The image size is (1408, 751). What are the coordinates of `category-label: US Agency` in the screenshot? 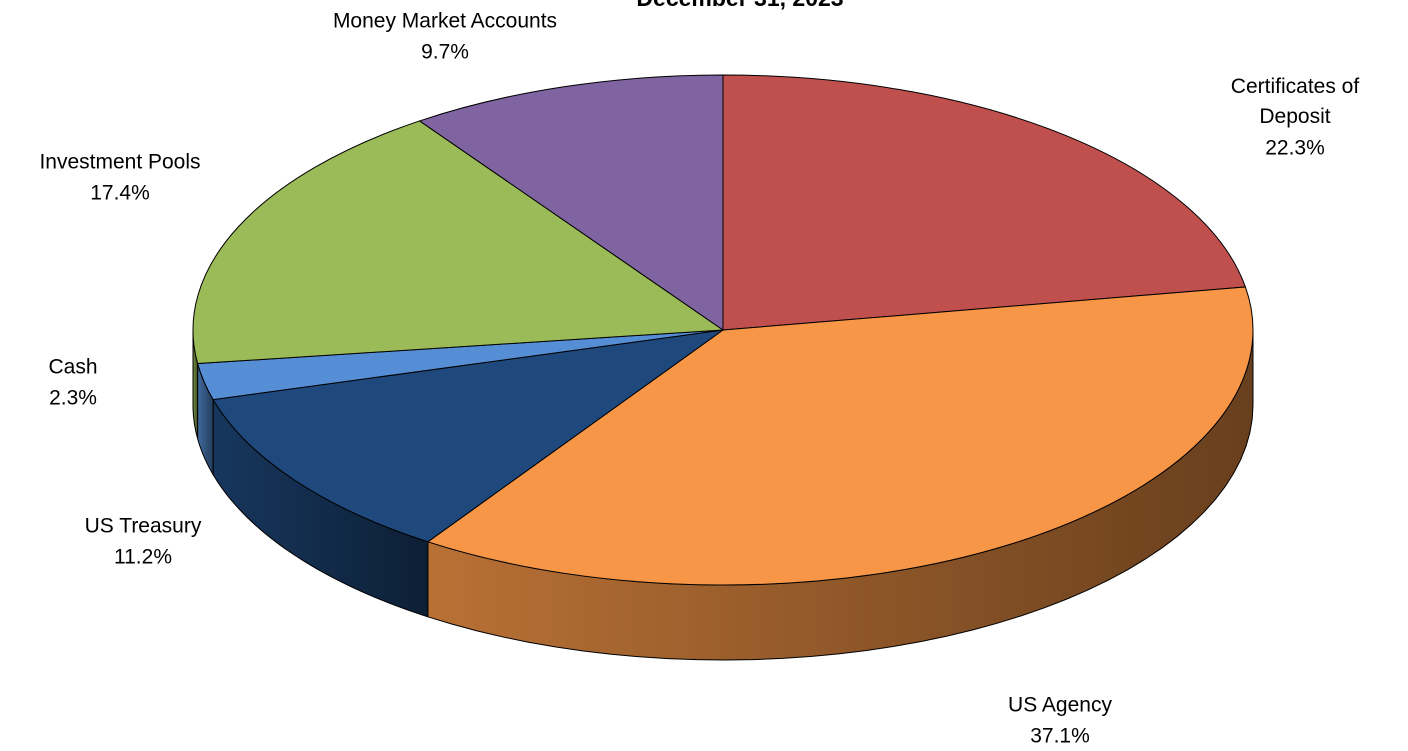 It's located at (1060, 705).